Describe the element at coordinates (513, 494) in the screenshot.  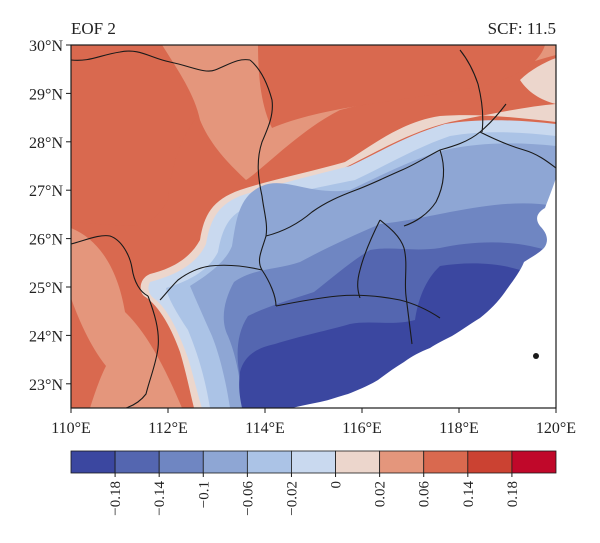
I see `colorbar-tick-label: 0.18` at that location.